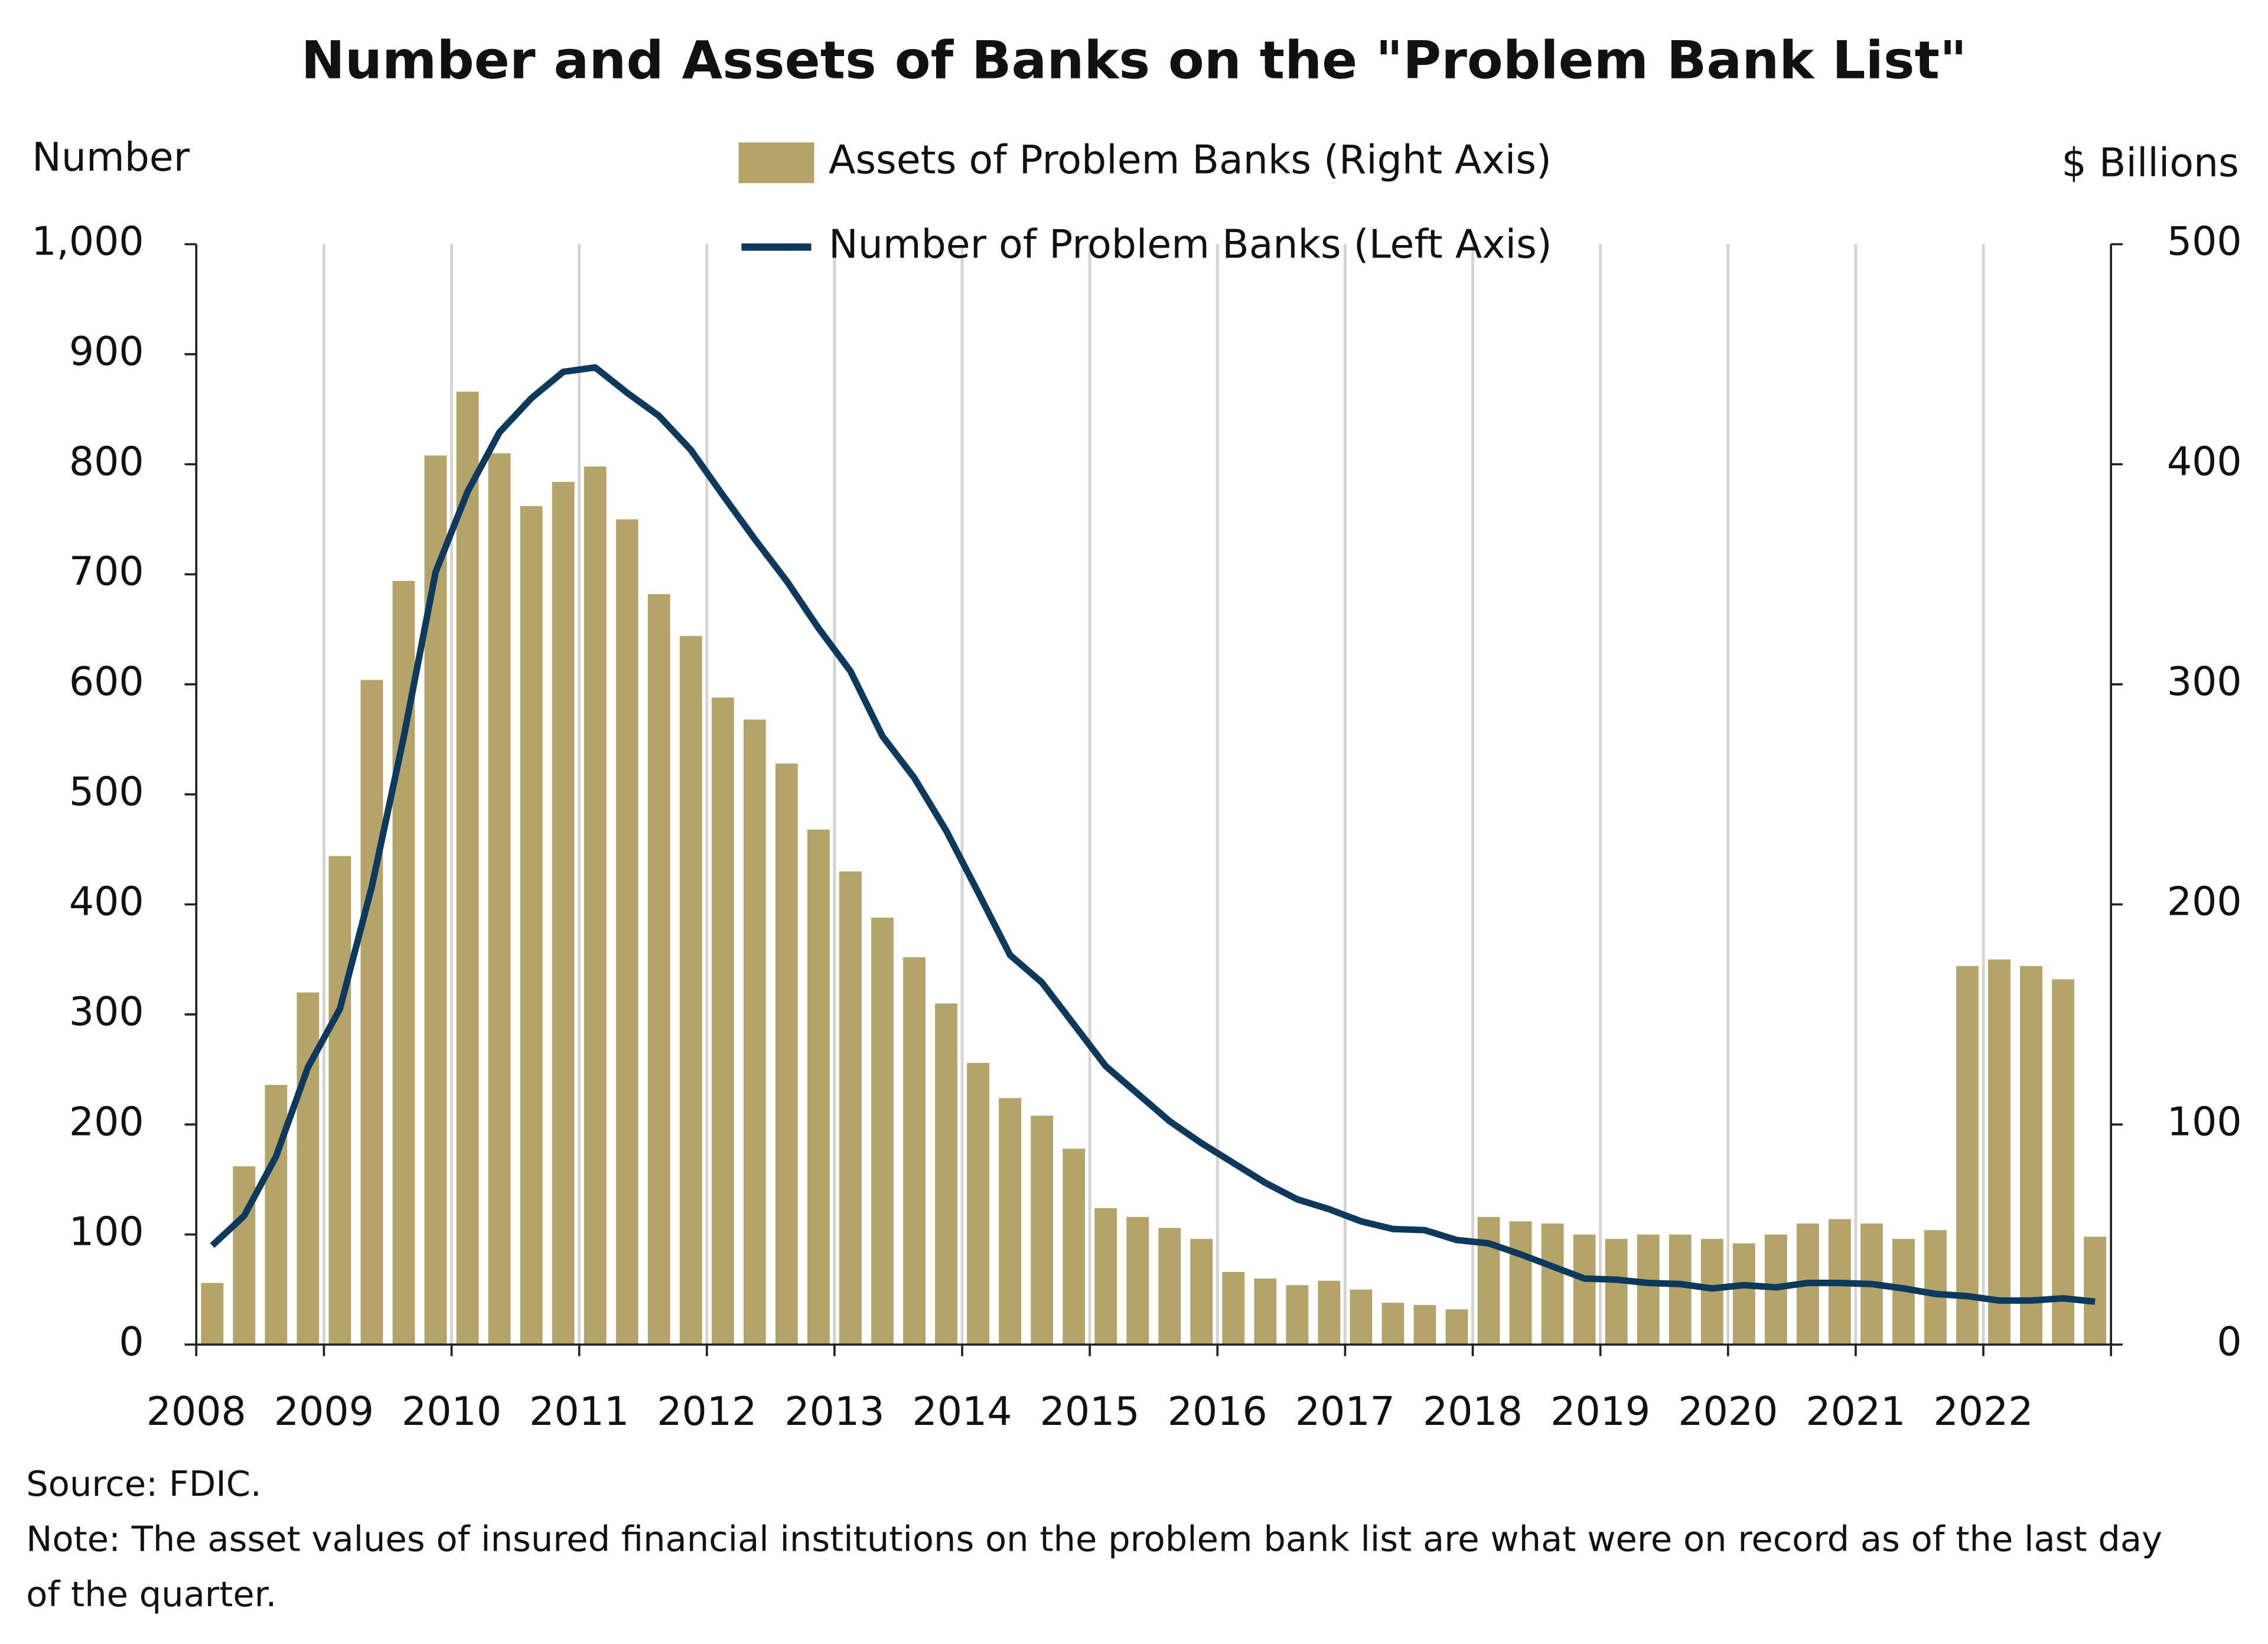 This screenshot has height=1644, width=2268. Describe the element at coordinates (1473, 1411) in the screenshot. I see `x-tick-label: 2018` at that location.